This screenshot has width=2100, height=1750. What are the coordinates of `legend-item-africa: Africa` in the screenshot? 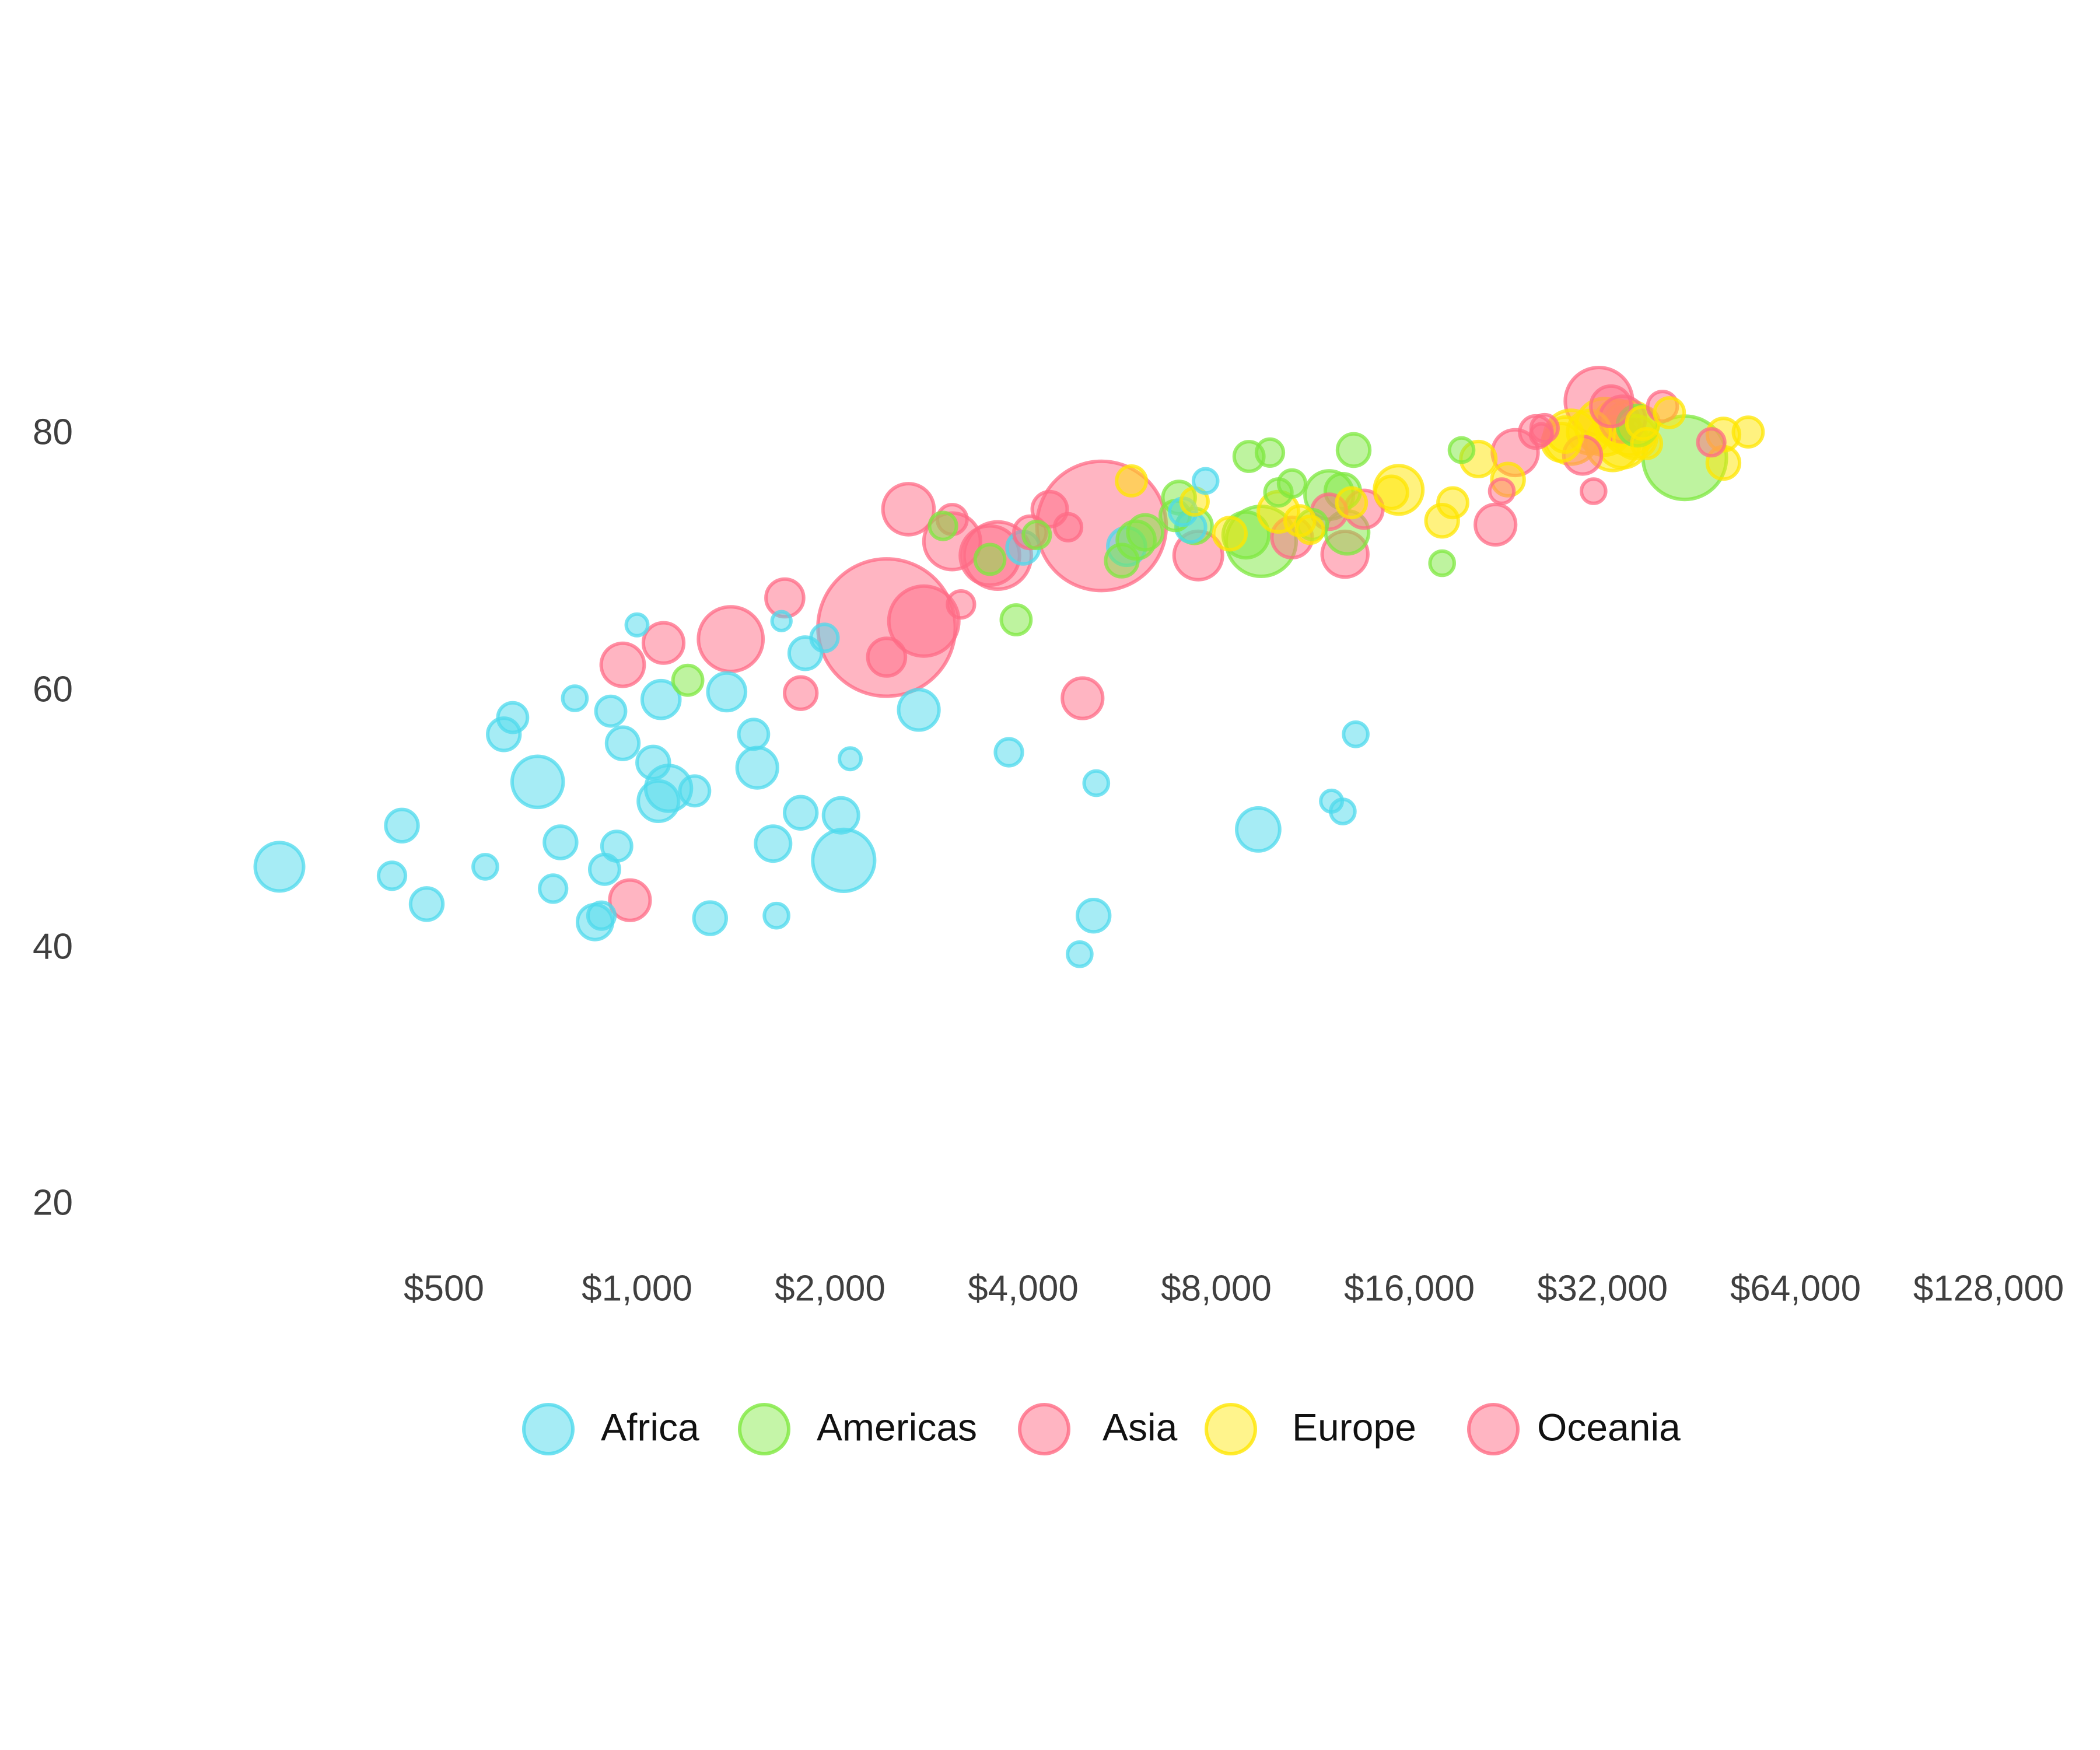 It's located at (610, 1429).